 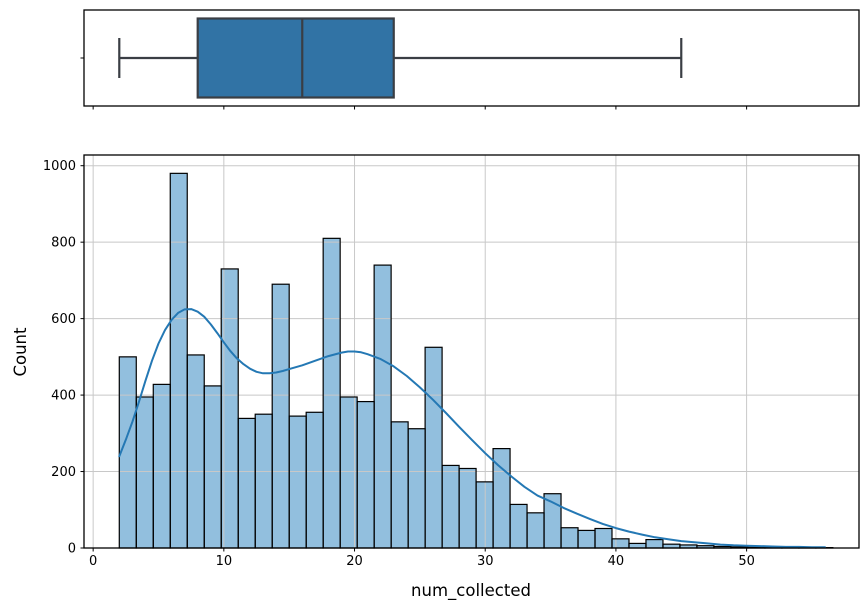 What do you see at coordinates (20, 352) in the screenshot?
I see `y-axis-label: Count` at bounding box center [20, 352].